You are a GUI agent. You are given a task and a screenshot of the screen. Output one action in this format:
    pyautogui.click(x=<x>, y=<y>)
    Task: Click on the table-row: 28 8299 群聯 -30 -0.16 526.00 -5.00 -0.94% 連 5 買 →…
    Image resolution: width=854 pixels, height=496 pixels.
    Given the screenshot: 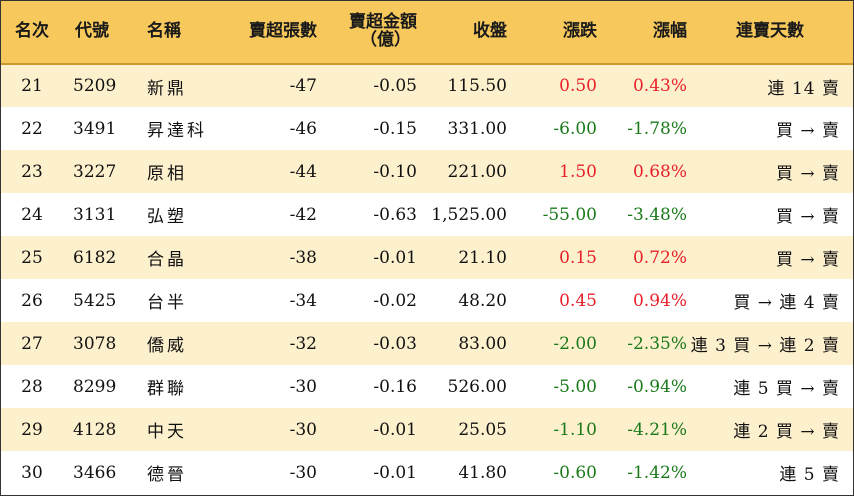 What is the action you would take?
    pyautogui.click(x=427, y=386)
    